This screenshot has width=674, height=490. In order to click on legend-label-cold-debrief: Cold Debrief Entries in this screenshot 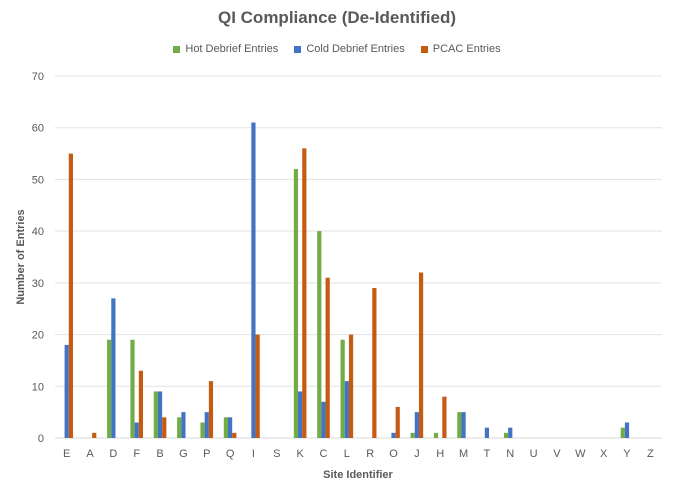, I will do `click(355, 49)`.